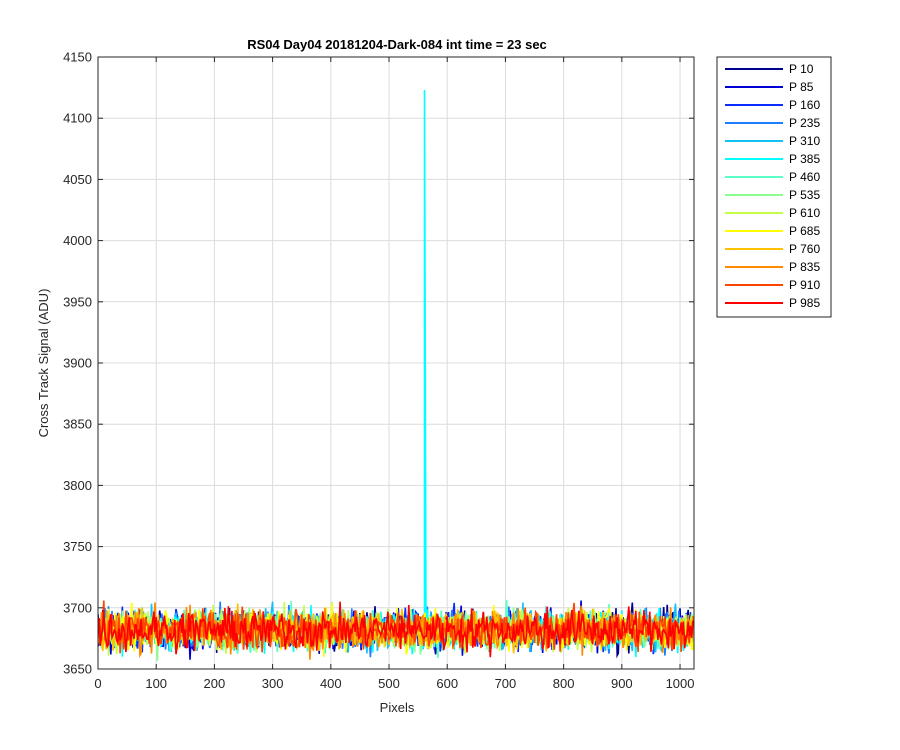 This screenshot has height=750, width=900. Describe the element at coordinates (396, 629) in the screenshot. I see `series-line` at that location.